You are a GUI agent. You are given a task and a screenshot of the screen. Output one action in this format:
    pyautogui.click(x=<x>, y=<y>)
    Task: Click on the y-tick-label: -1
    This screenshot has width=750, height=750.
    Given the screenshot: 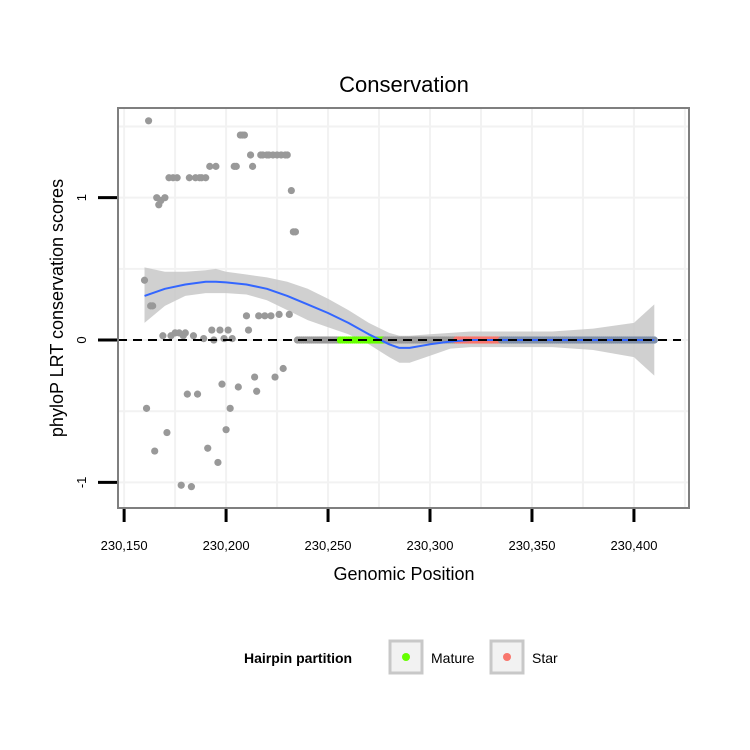 What is the action you would take?
    pyautogui.click(x=81, y=483)
    